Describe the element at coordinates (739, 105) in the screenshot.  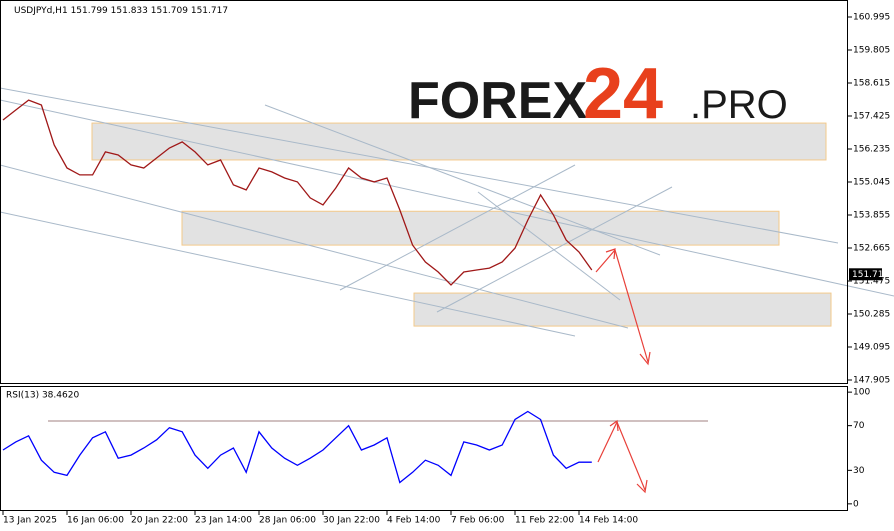
I see `logo-pro: .PRO` at that location.